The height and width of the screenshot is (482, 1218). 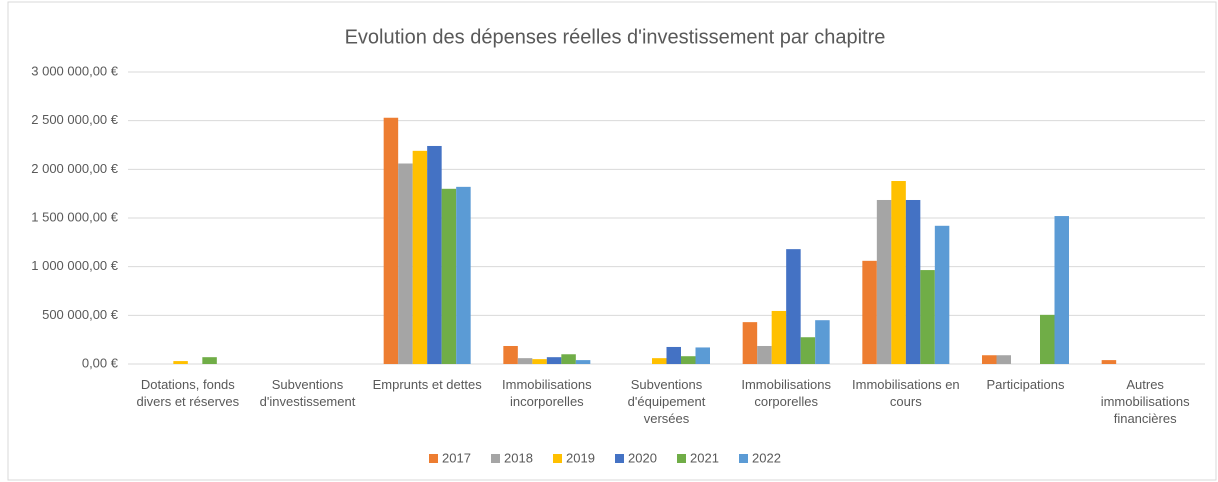 What do you see at coordinates (786, 393) in the screenshot?
I see `x-tick-label: Immobilisations corporelles` at bounding box center [786, 393].